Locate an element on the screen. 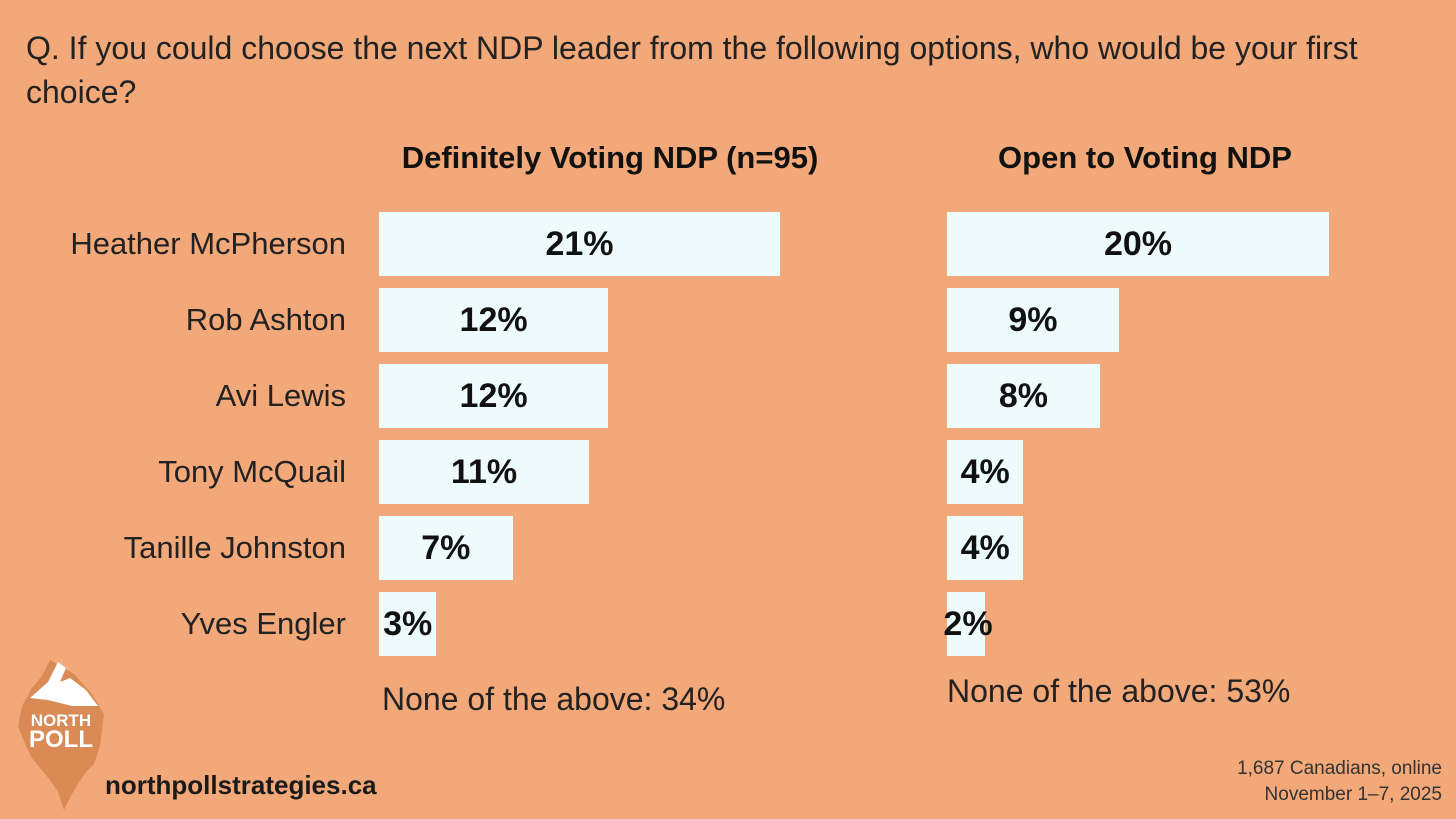 The width and height of the screenshot is (1456, 819). bar-value-label: 8% is located at coordinates (1023, 396).